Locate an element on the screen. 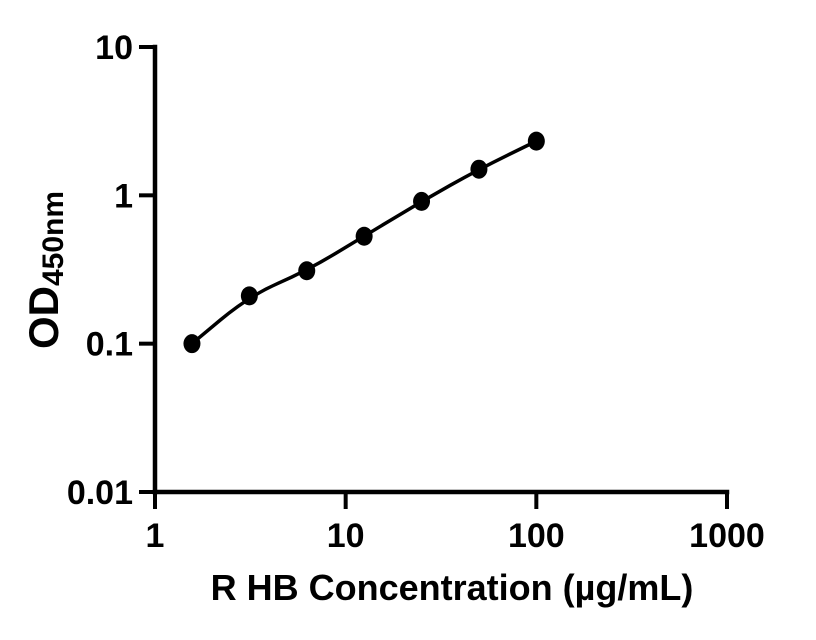  x-tick-label: 100 is located at coordinates (536, 536).